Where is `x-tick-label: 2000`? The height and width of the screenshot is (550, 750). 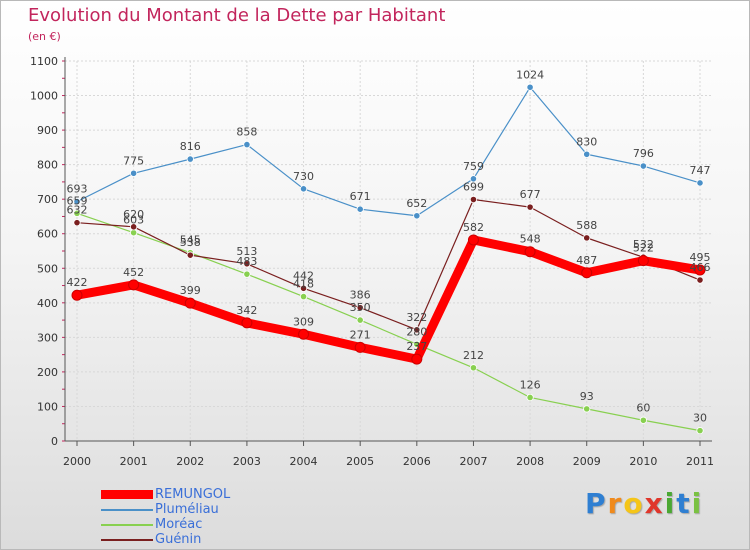
x-tick-label: 2000 is located at coordinates (77, 461).